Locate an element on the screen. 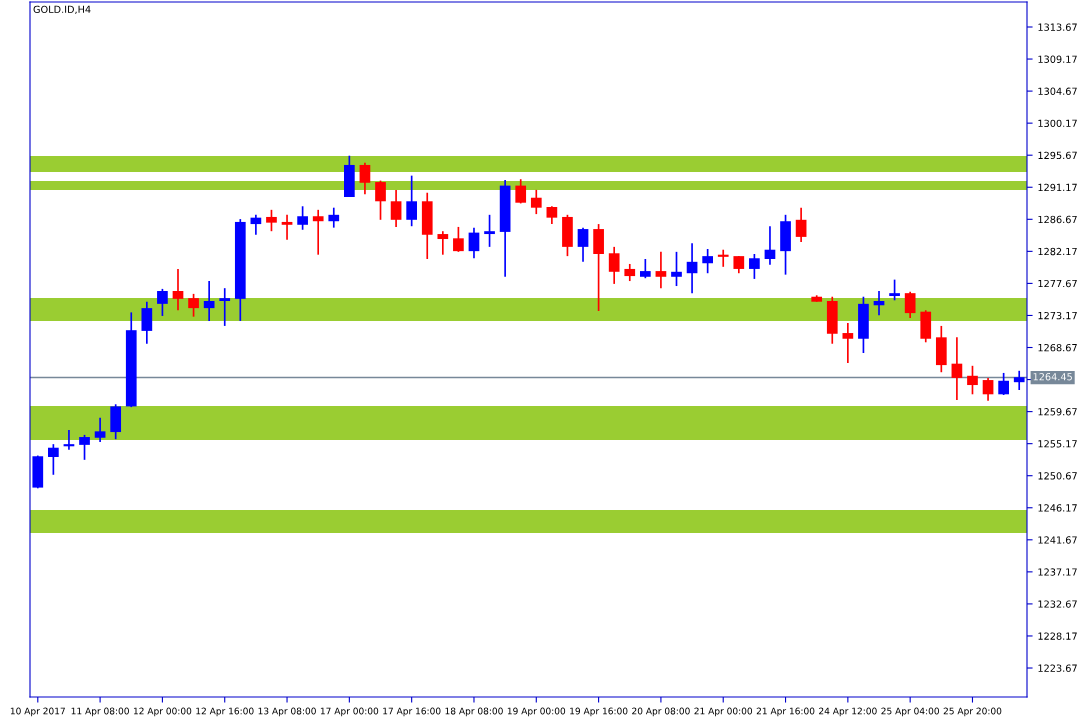 Image resolution: width=1080 pixels, height=720 pixels. x-tick-label: 21 Apr 00:00 is located at coordinates (723, 712).